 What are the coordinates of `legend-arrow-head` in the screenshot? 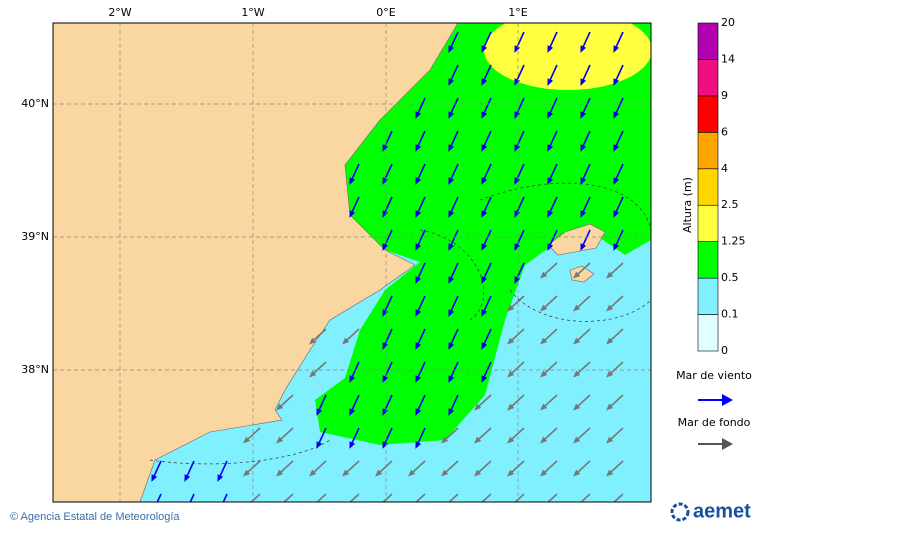 It's located at (727, 400).